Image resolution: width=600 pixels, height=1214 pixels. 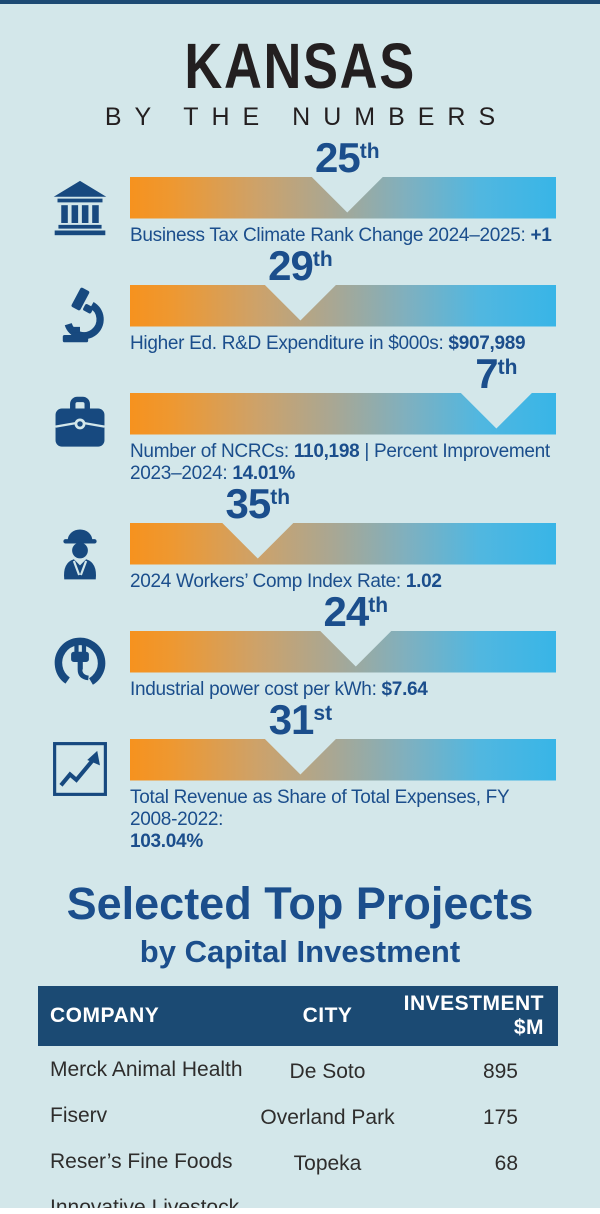 I want to click on rank-label: 25th, so click(x=347, y=157).